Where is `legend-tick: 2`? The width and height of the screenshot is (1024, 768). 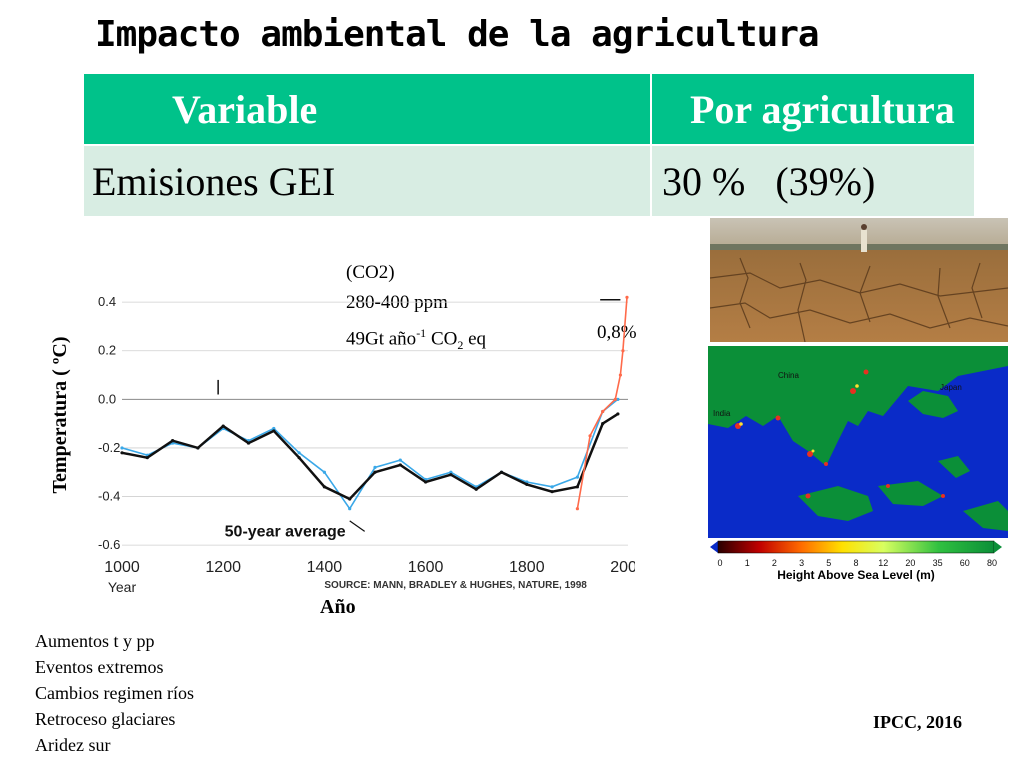
legend-tick: 2 is located at coordinates (774, 563).